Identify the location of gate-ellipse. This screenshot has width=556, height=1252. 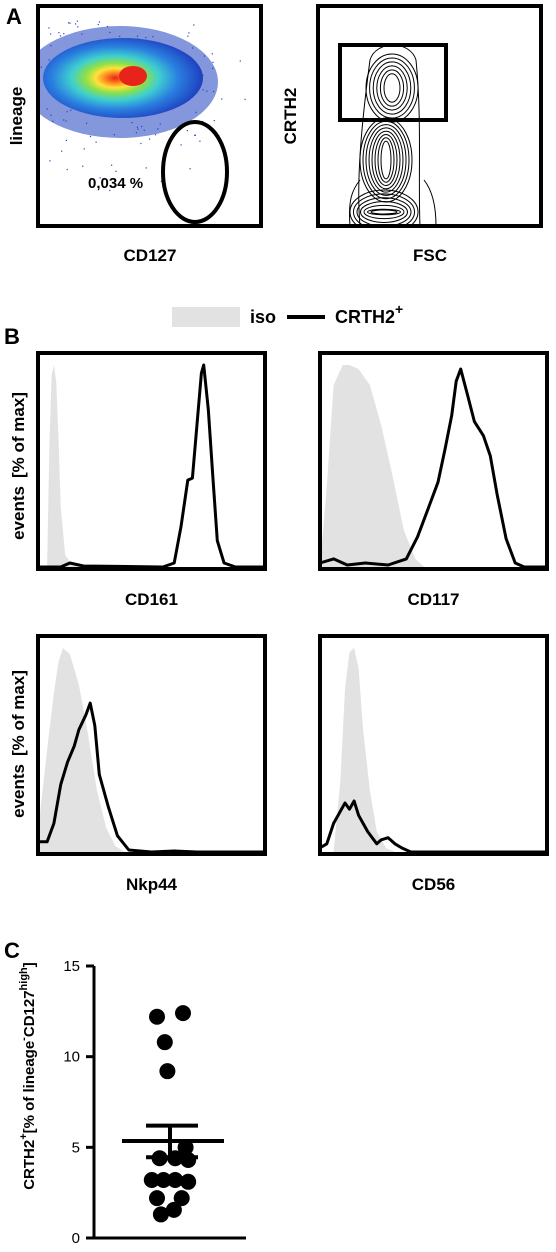
(195, 172).